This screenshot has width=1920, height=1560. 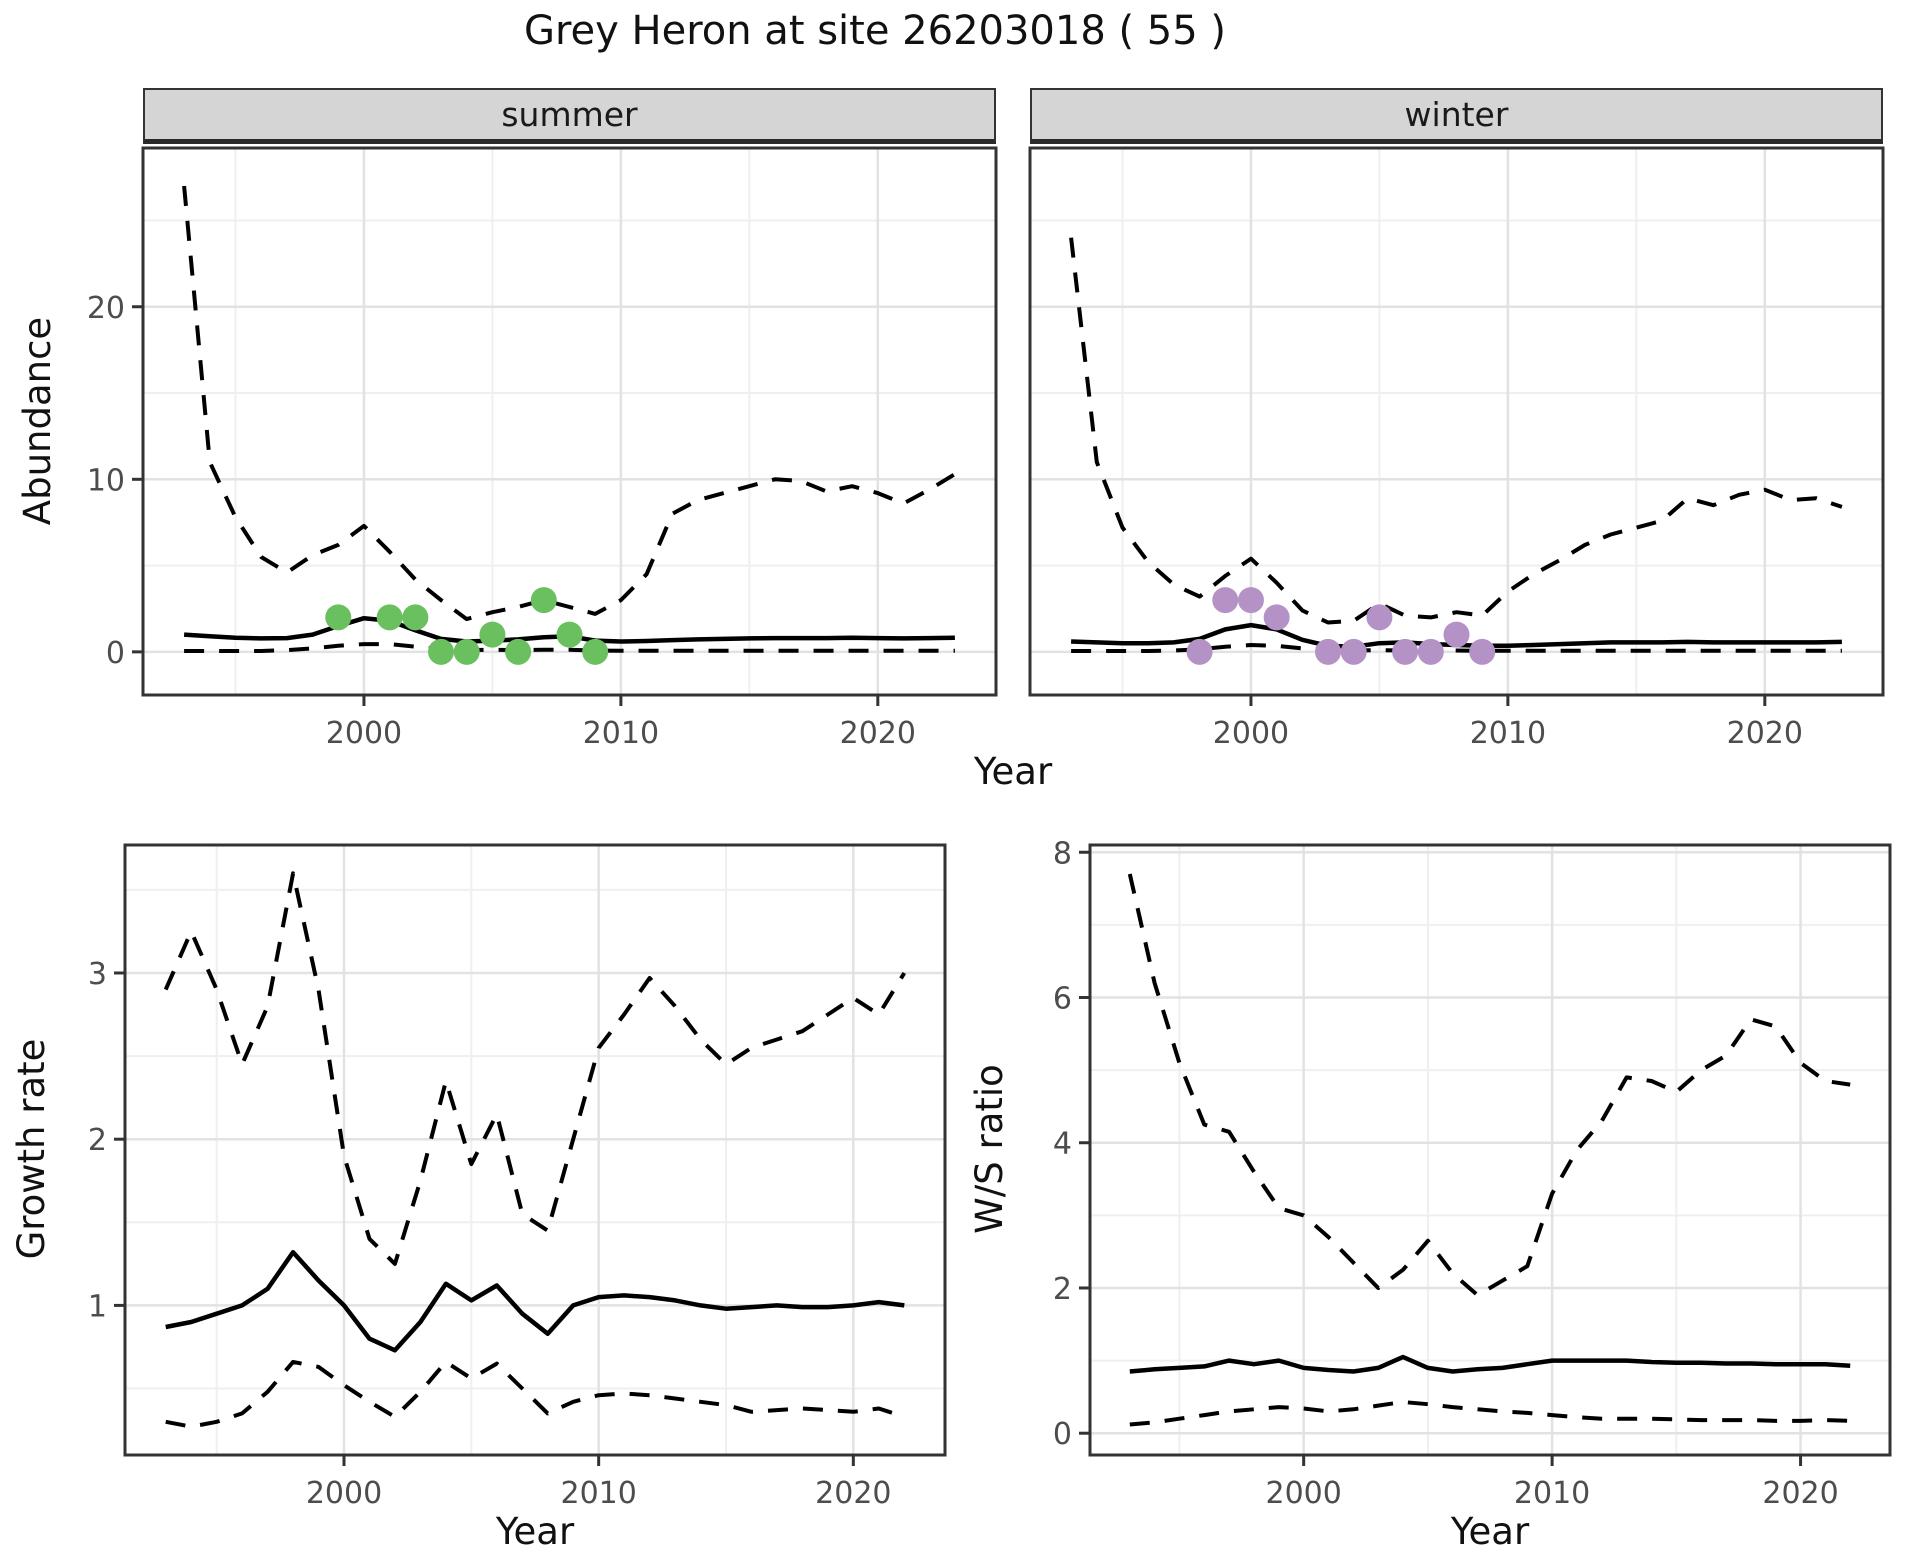 What do you see at coordinates (1490, 1531) in the screenshot?
I see `x-axis-title-year-ws: Year` at bounding box center [1490, 1531].